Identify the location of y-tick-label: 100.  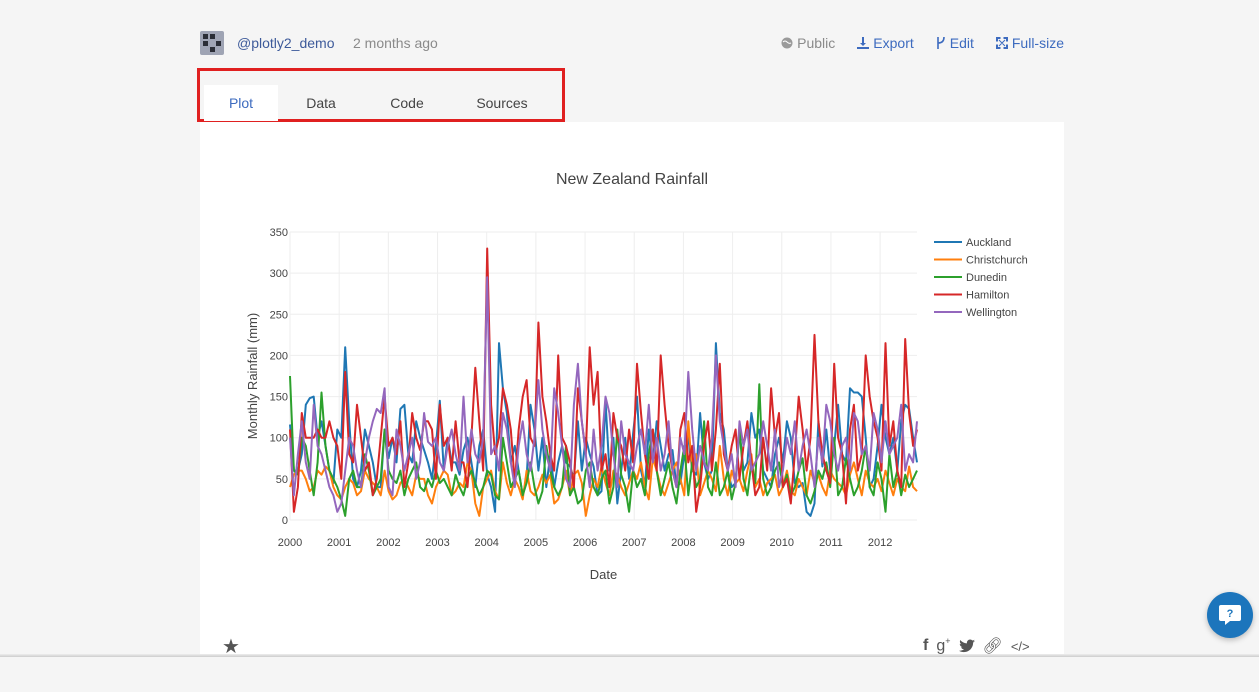
(279, 439).